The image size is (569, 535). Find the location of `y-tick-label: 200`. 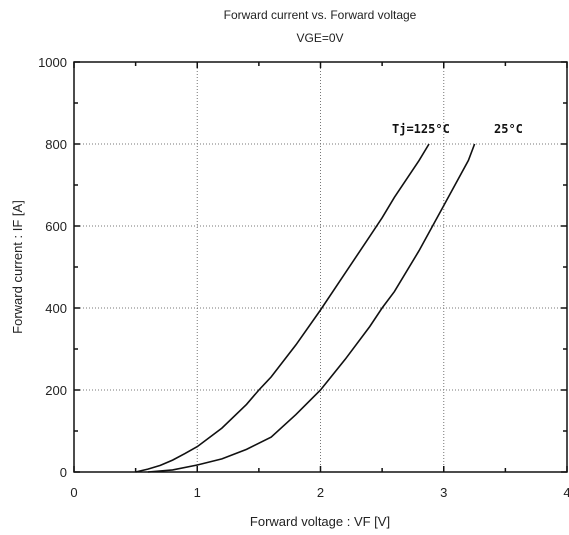

y-tick-label: 200 is located at coordinates (56, 390).